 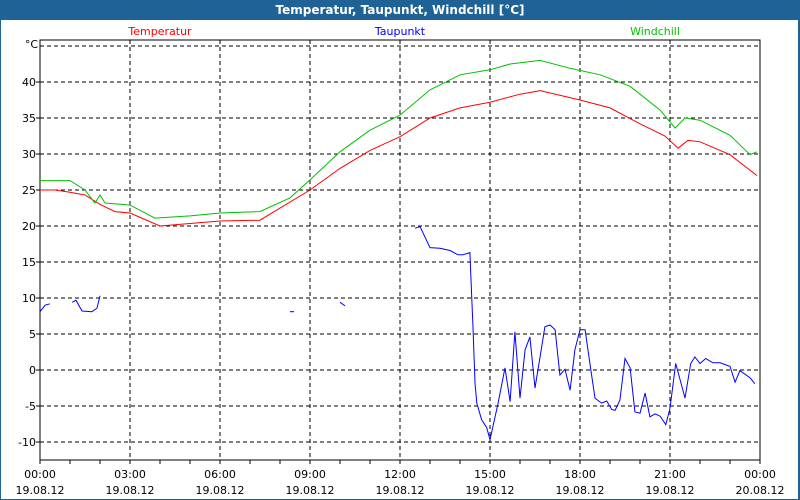 What do you see at coordinates (400, 474) in the screenshot?
I see `x-tick-time: 12:00` at bounding box center [400, 474].